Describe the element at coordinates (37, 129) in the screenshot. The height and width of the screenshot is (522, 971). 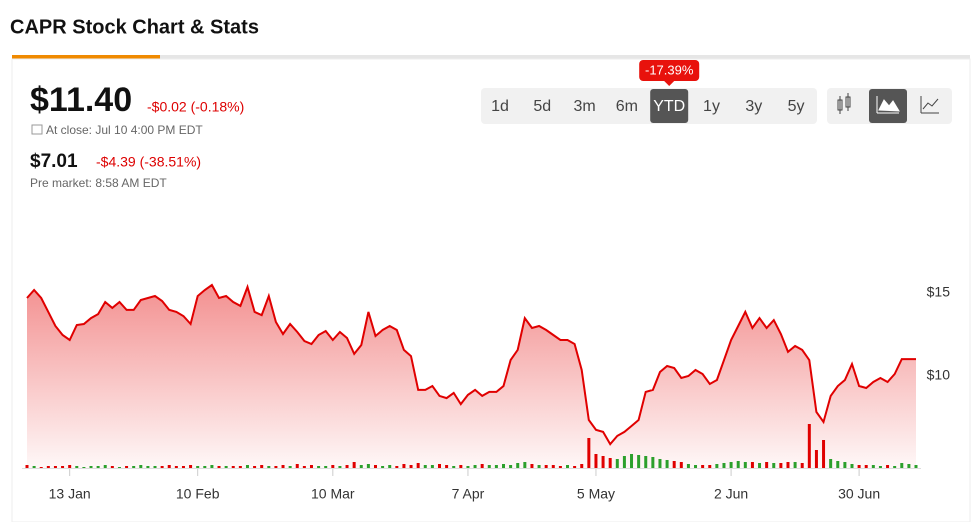
I see `calendar-icon` at that location.